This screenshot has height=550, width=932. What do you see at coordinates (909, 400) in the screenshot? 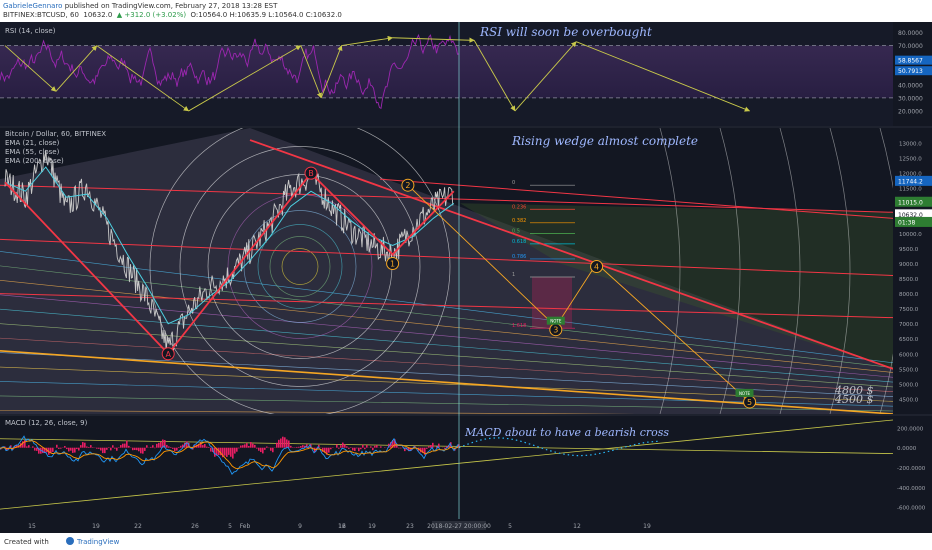
I see `price-tick-label: 4500.0` at bounding box center [909, 400].